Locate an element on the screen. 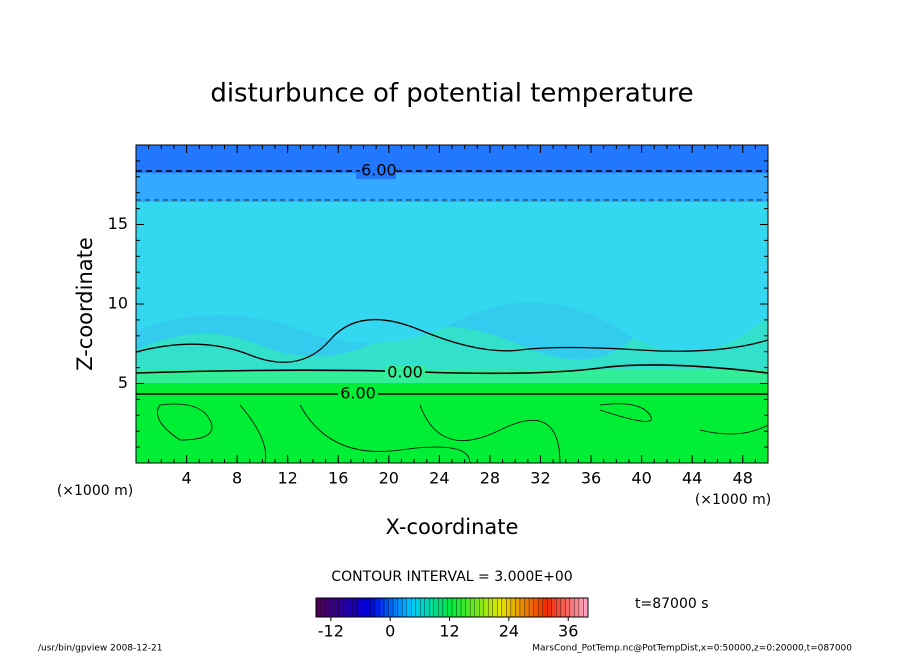 Image resolution: width=904 pixels, height=658 pixels. x-axis-label: X-coordinate is located at coordinates (452, 527).